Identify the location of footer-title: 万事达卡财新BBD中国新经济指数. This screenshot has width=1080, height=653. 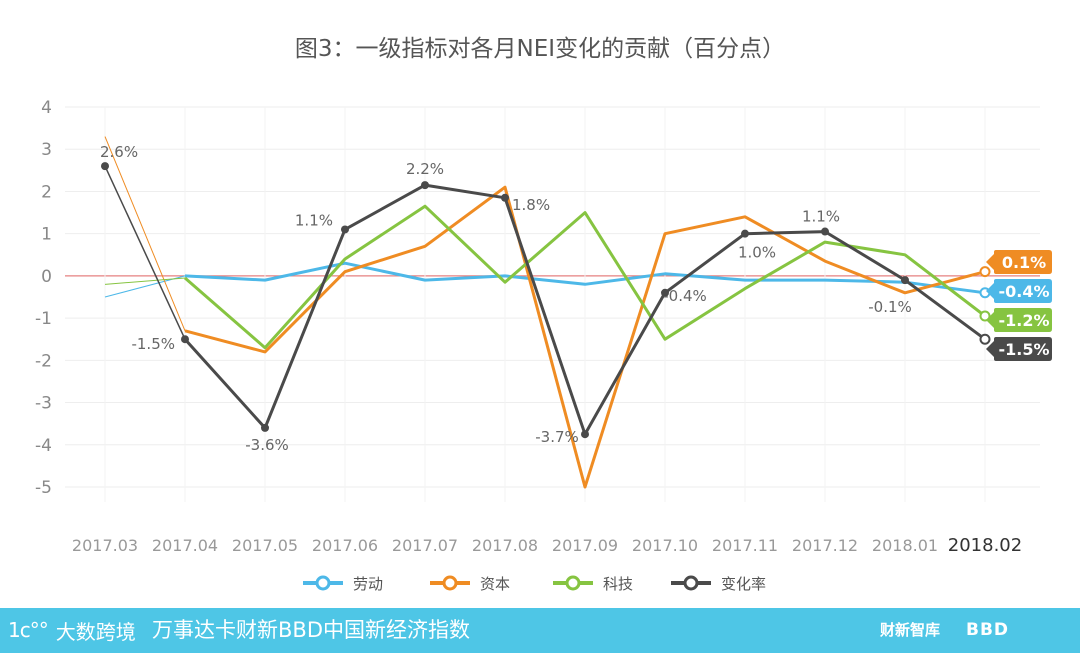
(311, 630).